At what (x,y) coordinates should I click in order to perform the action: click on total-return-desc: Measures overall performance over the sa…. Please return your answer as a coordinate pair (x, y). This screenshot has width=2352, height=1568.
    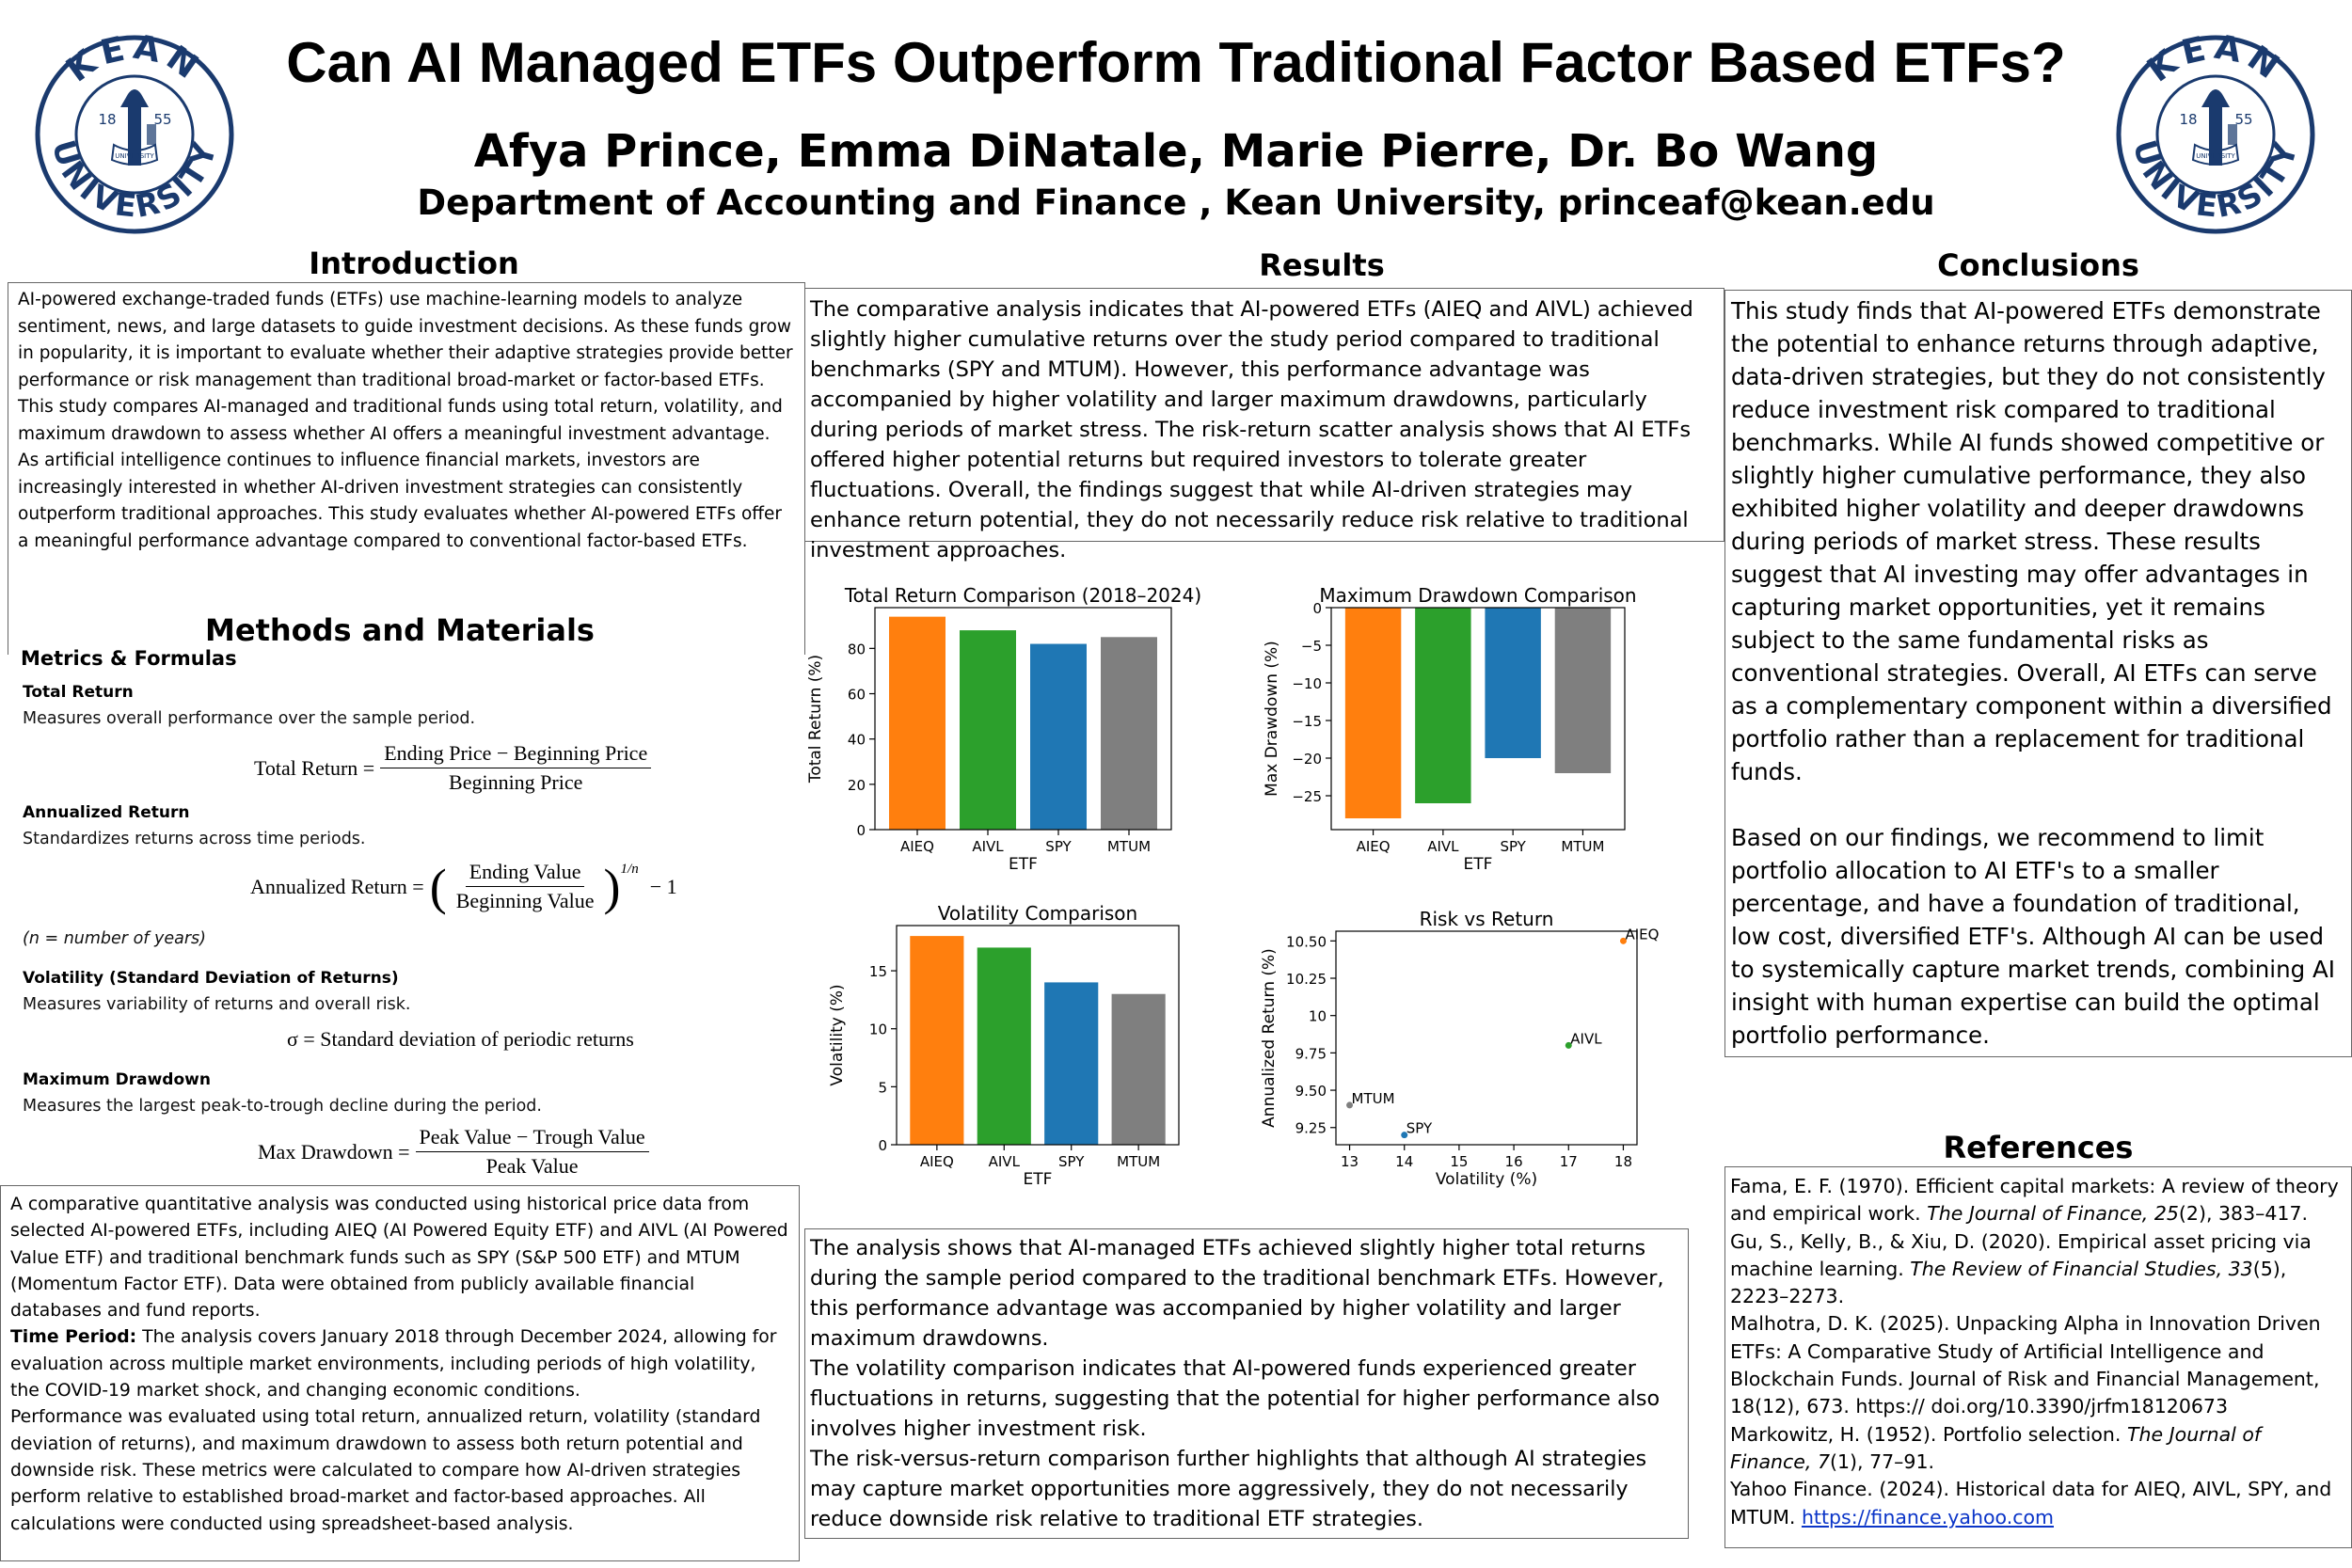
    Looking at the image, I should click on (249, 718).